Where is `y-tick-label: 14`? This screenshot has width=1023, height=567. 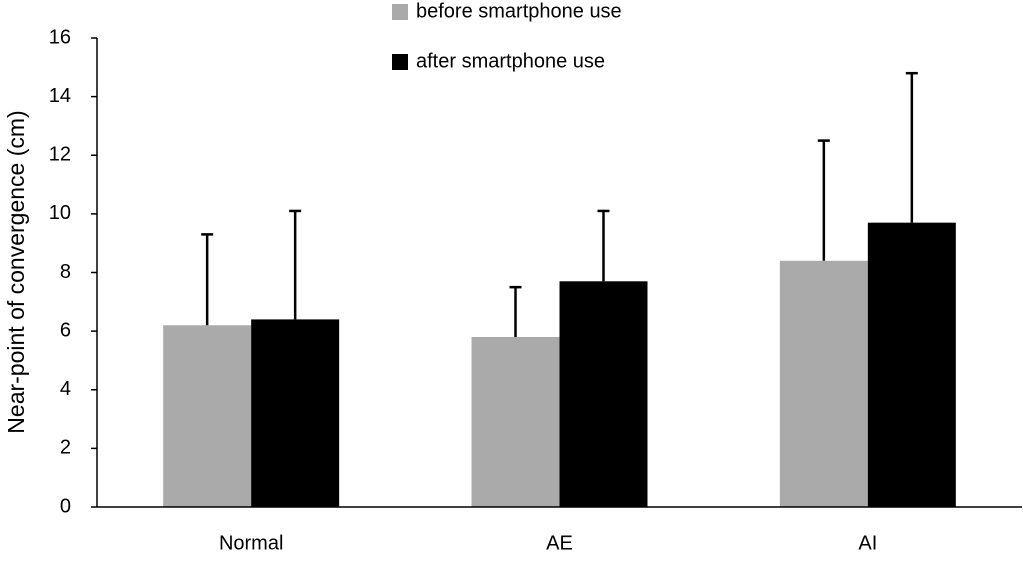 y-tick-label: 14 is located at coordinates (60, 96).